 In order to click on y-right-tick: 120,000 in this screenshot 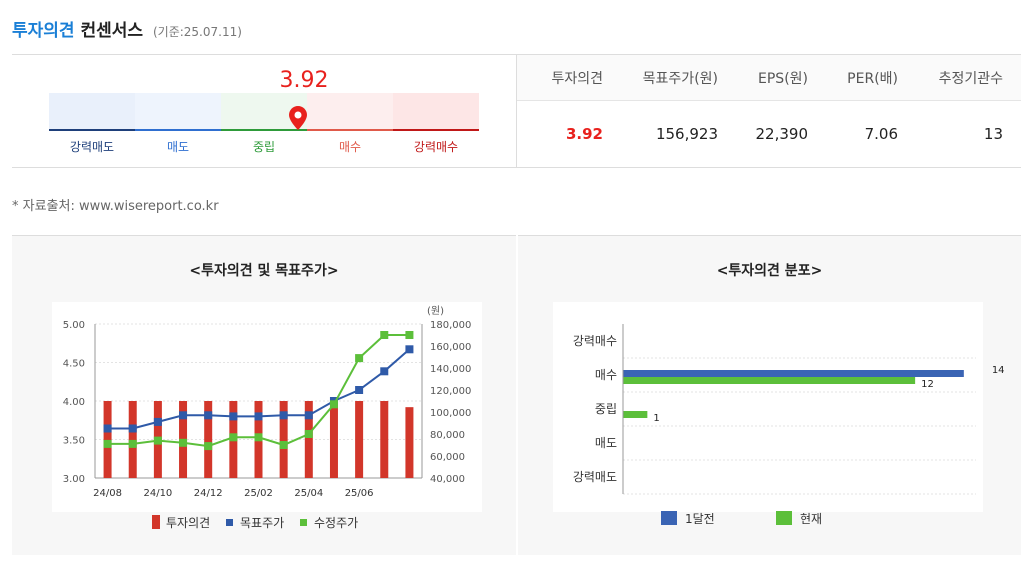, I will do `click(450, 391)`.